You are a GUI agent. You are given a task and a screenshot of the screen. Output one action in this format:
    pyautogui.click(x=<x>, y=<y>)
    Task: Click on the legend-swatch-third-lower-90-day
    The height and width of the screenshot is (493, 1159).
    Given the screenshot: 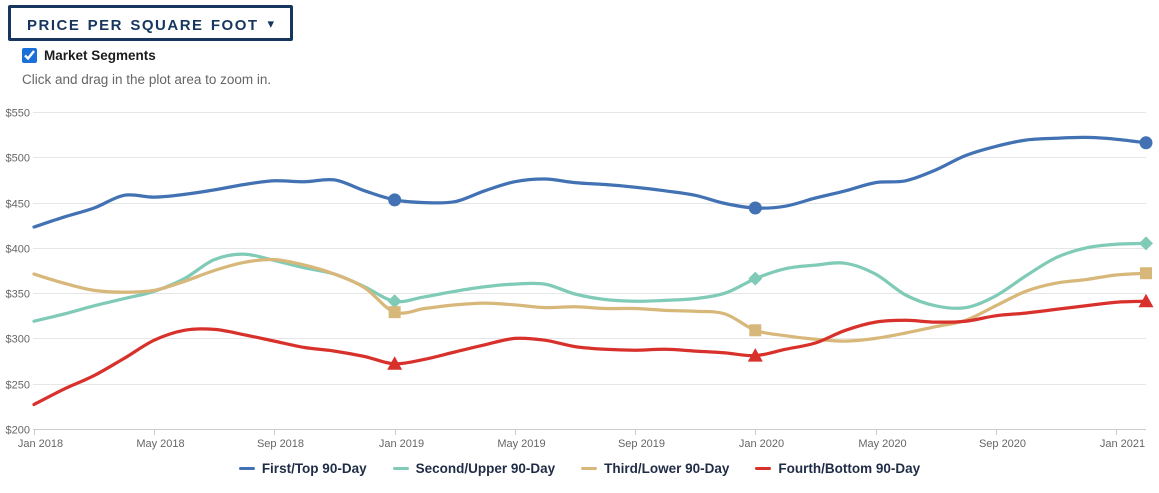 What is the action you would take?
    pyautogui.click(x=589, y=468)
    